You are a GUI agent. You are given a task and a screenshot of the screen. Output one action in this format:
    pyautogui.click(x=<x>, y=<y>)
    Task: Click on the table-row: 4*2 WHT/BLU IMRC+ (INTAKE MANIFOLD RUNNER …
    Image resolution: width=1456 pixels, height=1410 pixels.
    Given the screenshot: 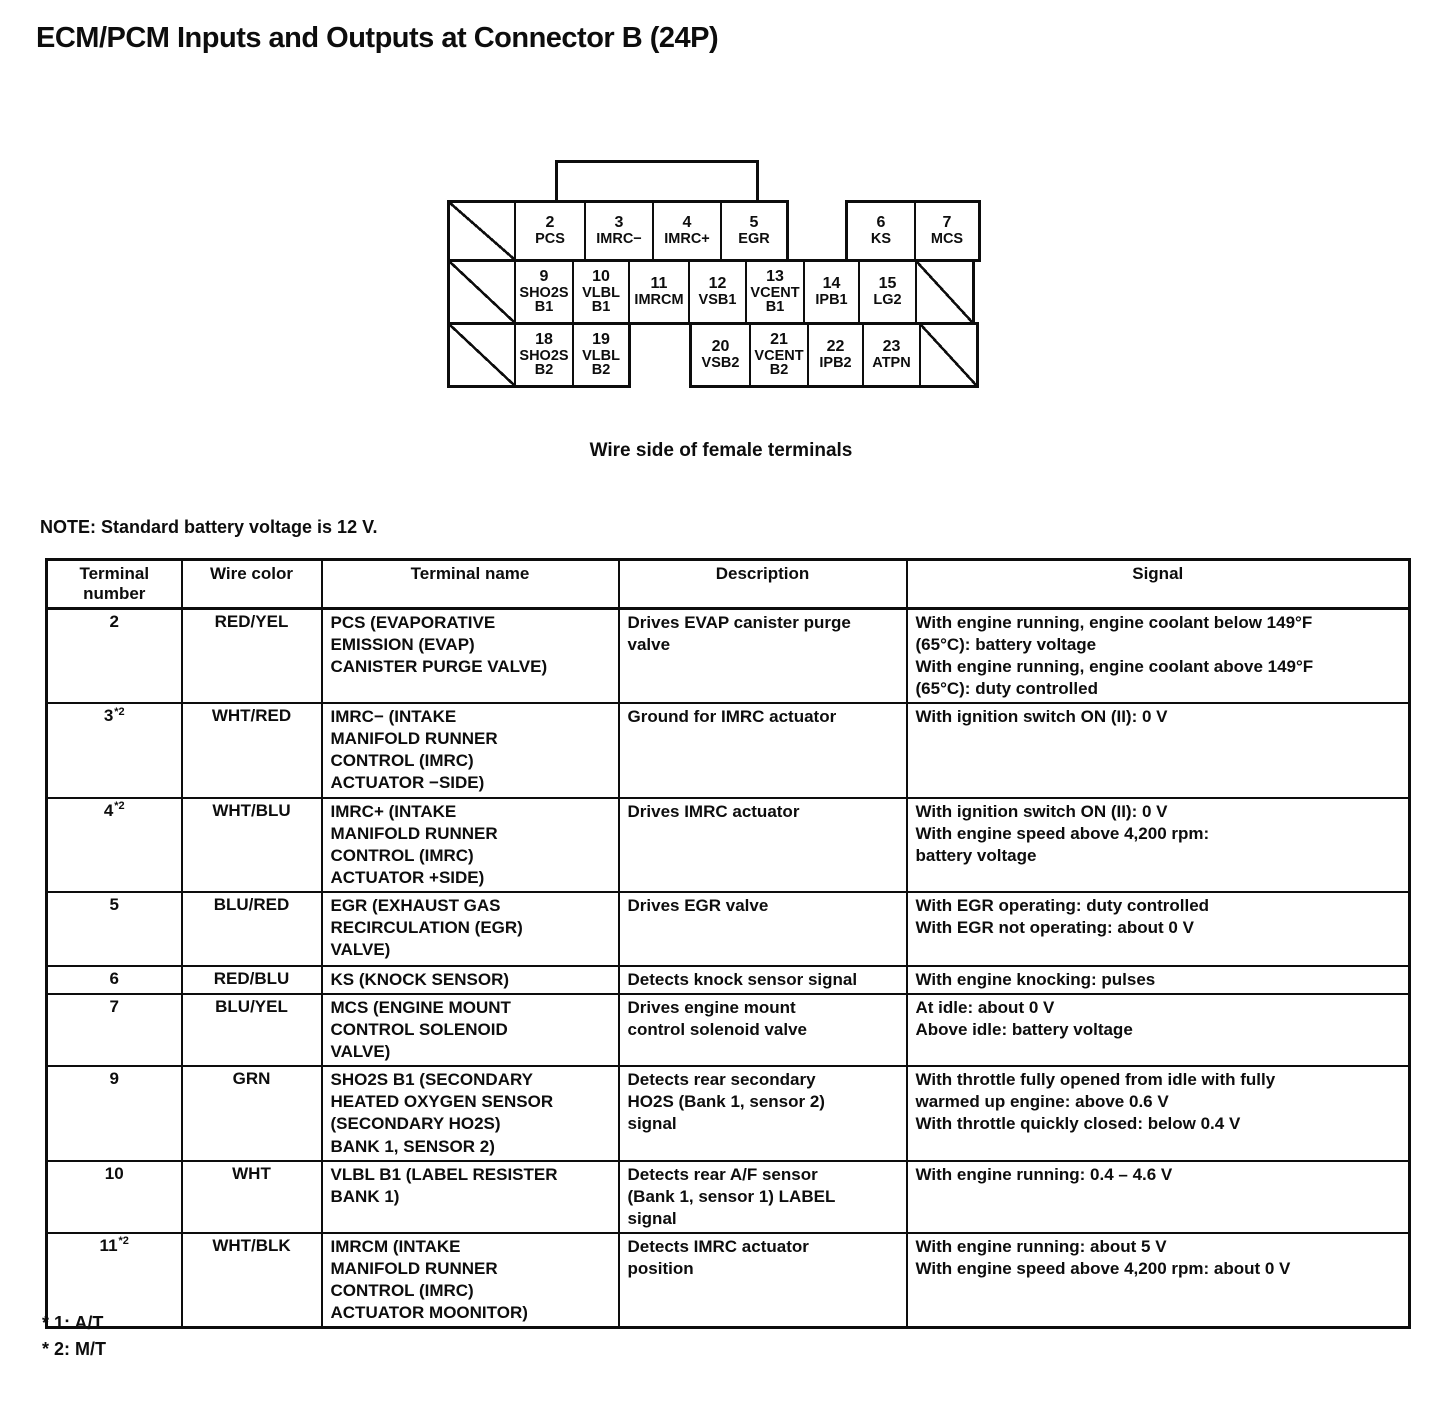 What is the action you would take?
    pyautogui.click(x=728, y=844)
    